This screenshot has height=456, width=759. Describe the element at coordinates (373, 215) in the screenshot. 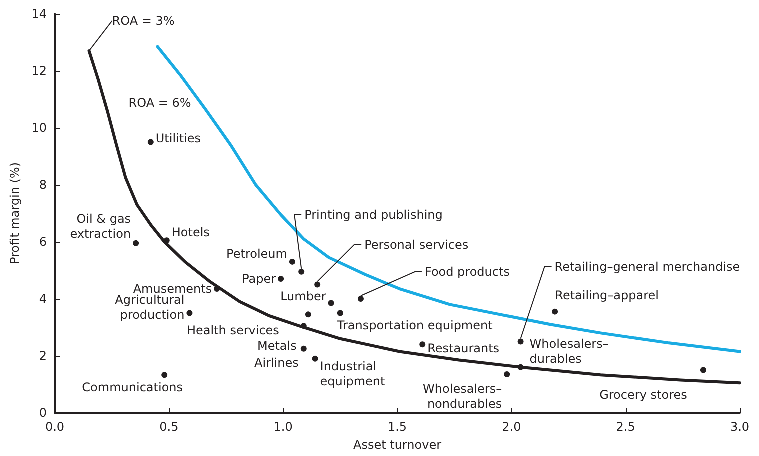

I see `annotation: Printing and publishing` at that location.